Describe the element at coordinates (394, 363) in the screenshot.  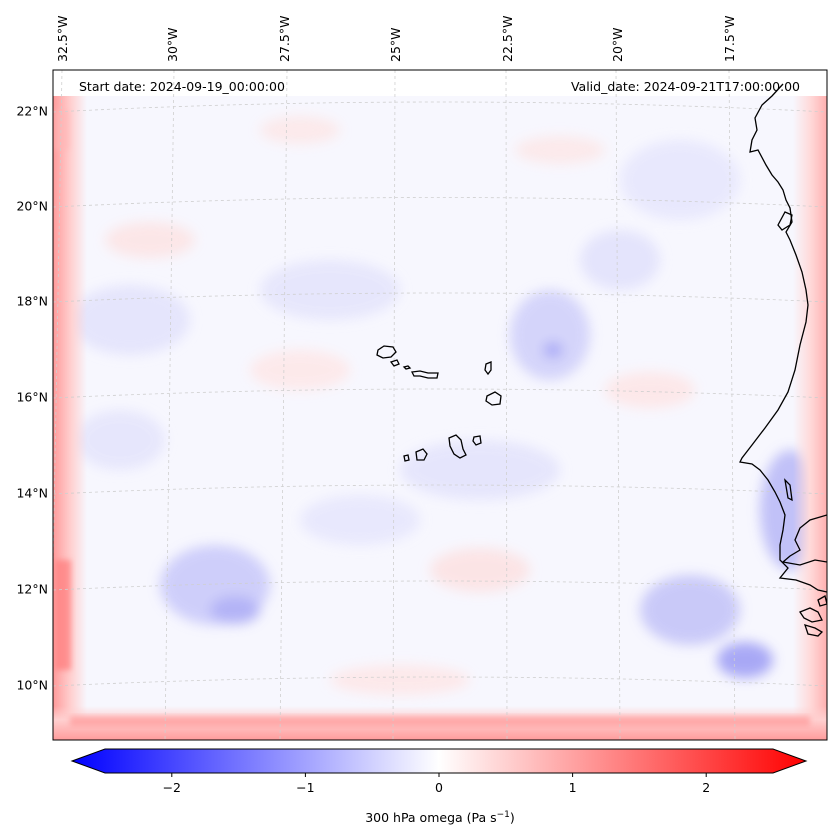
I see `island-sao-vicente` at that location.